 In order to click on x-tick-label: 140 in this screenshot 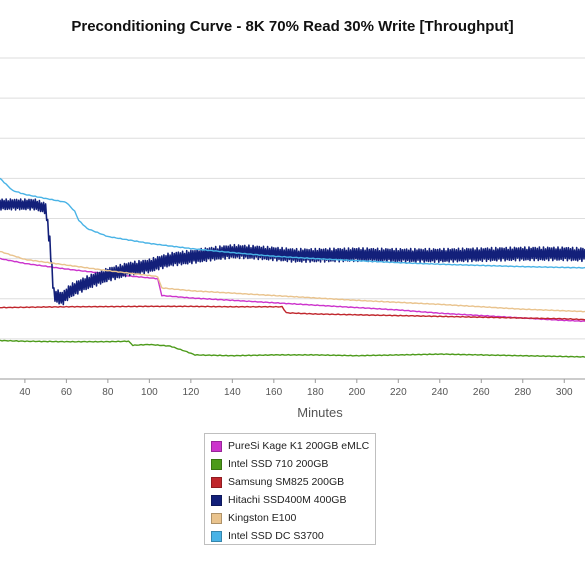, I will do `click(232, 392)`.